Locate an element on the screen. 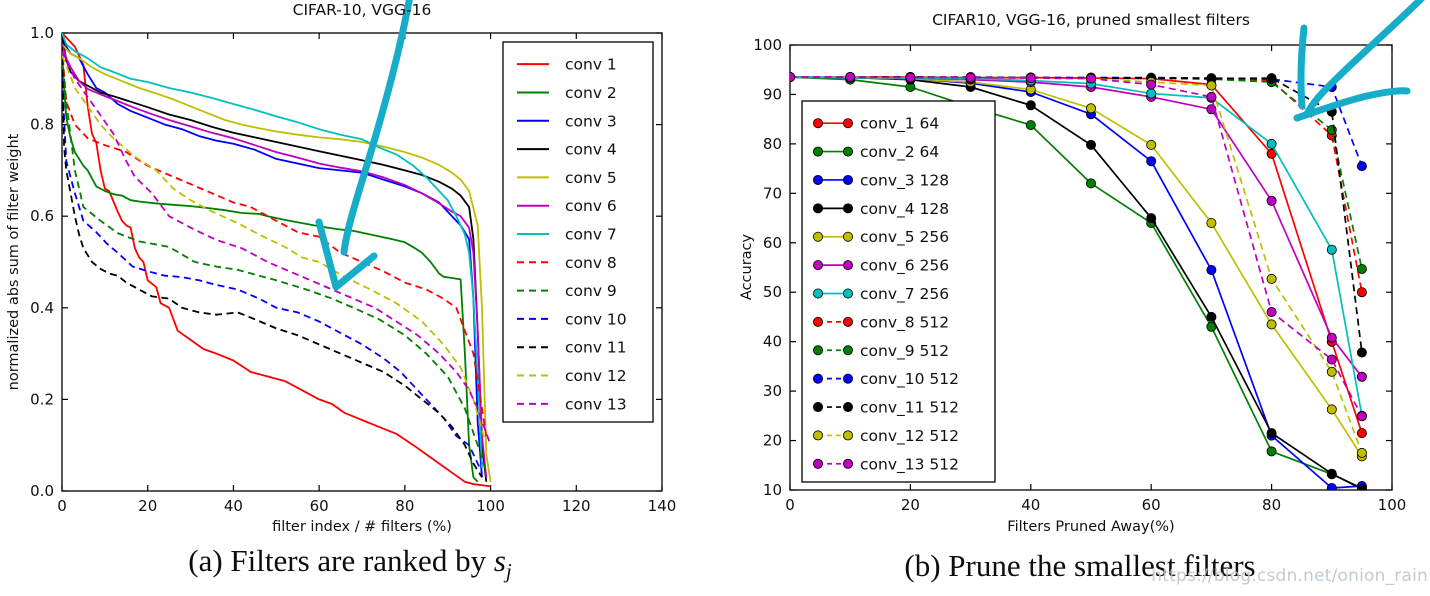 The width and height of the screenshot is (1430, 596). legend-entry: conv_8 512 is located at coordinates (881, 322).